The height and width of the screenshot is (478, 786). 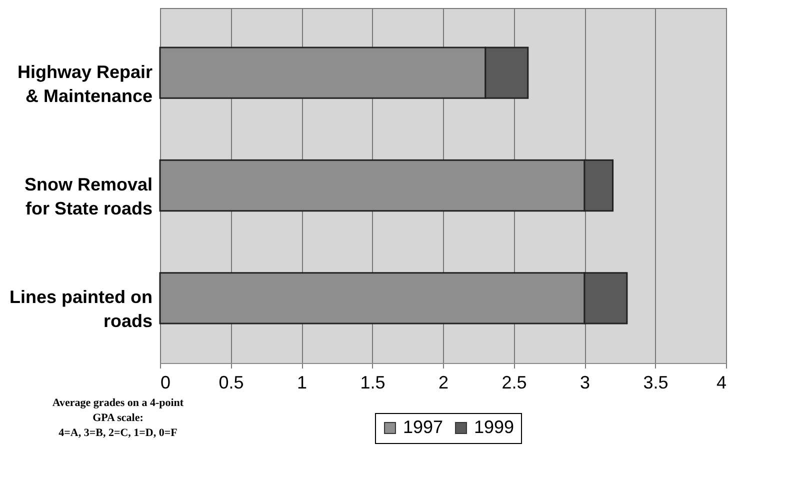 What do you see at coordinates (165, 382) in the screenshot?
I see `x-tick-label: 0` at bounding box center [165, 382].